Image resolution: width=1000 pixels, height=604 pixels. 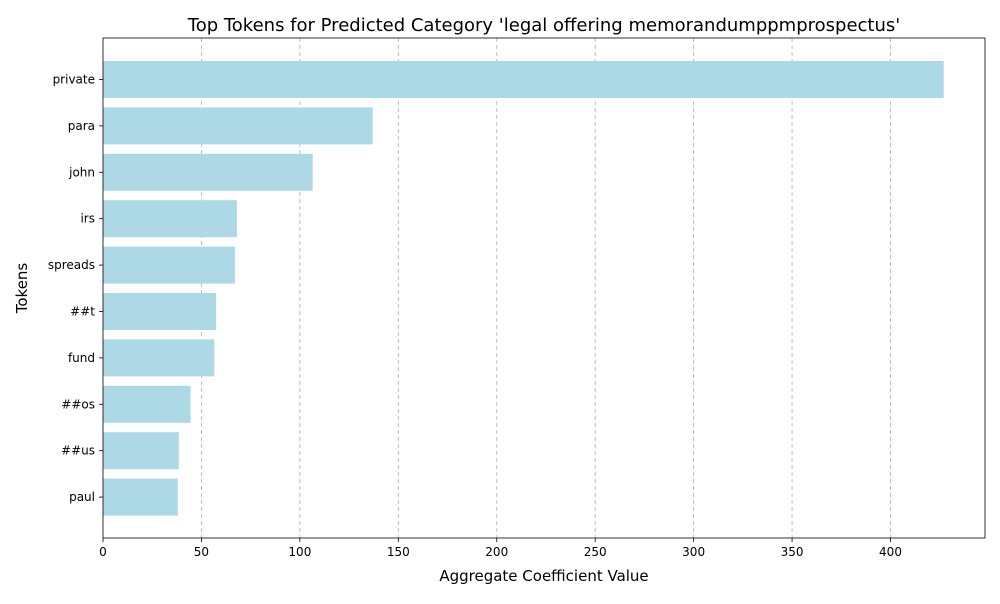 What do you see at coordinates (169, 265) in the screenshot?
I see `bar-spreads` at bounding box center [169, 265].